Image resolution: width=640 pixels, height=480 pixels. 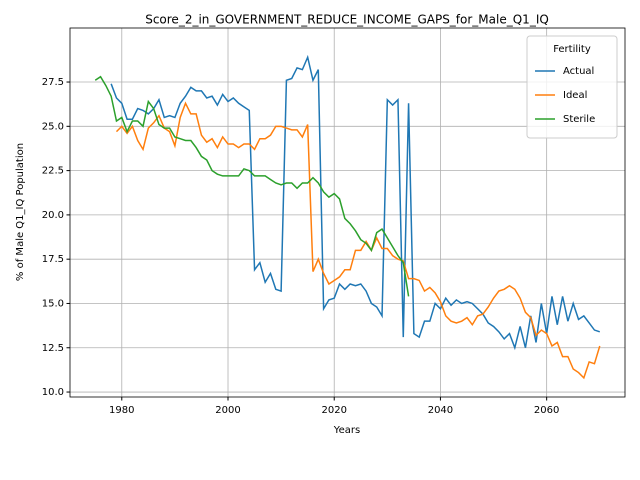 What do you see at coordinates (575, 95) in the screenshot?
I see `legend-label: Ideal` at bounding box center [575, 95].